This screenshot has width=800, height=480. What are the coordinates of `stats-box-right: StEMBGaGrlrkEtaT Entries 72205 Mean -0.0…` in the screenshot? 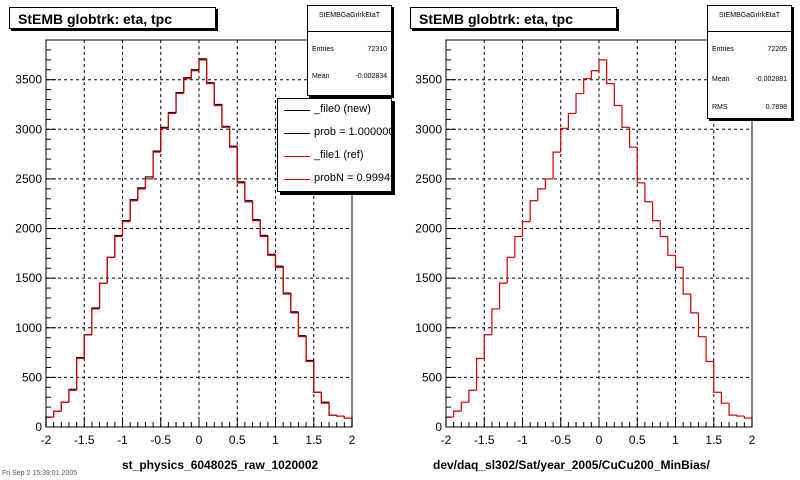 It's located at (749, 62).